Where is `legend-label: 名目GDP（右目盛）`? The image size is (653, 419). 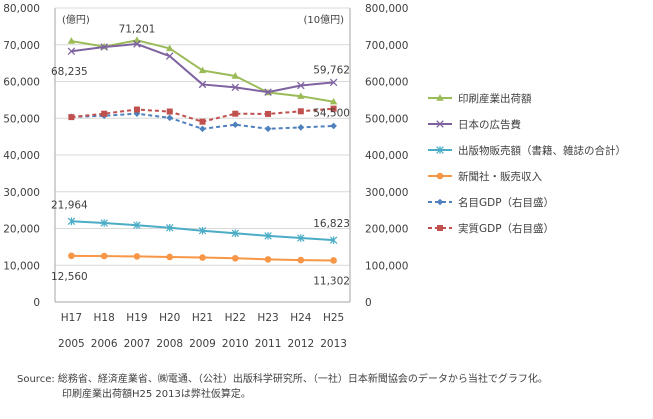
legend-label: 名目GDP（右目盛） is located at coordinates (506, 202).